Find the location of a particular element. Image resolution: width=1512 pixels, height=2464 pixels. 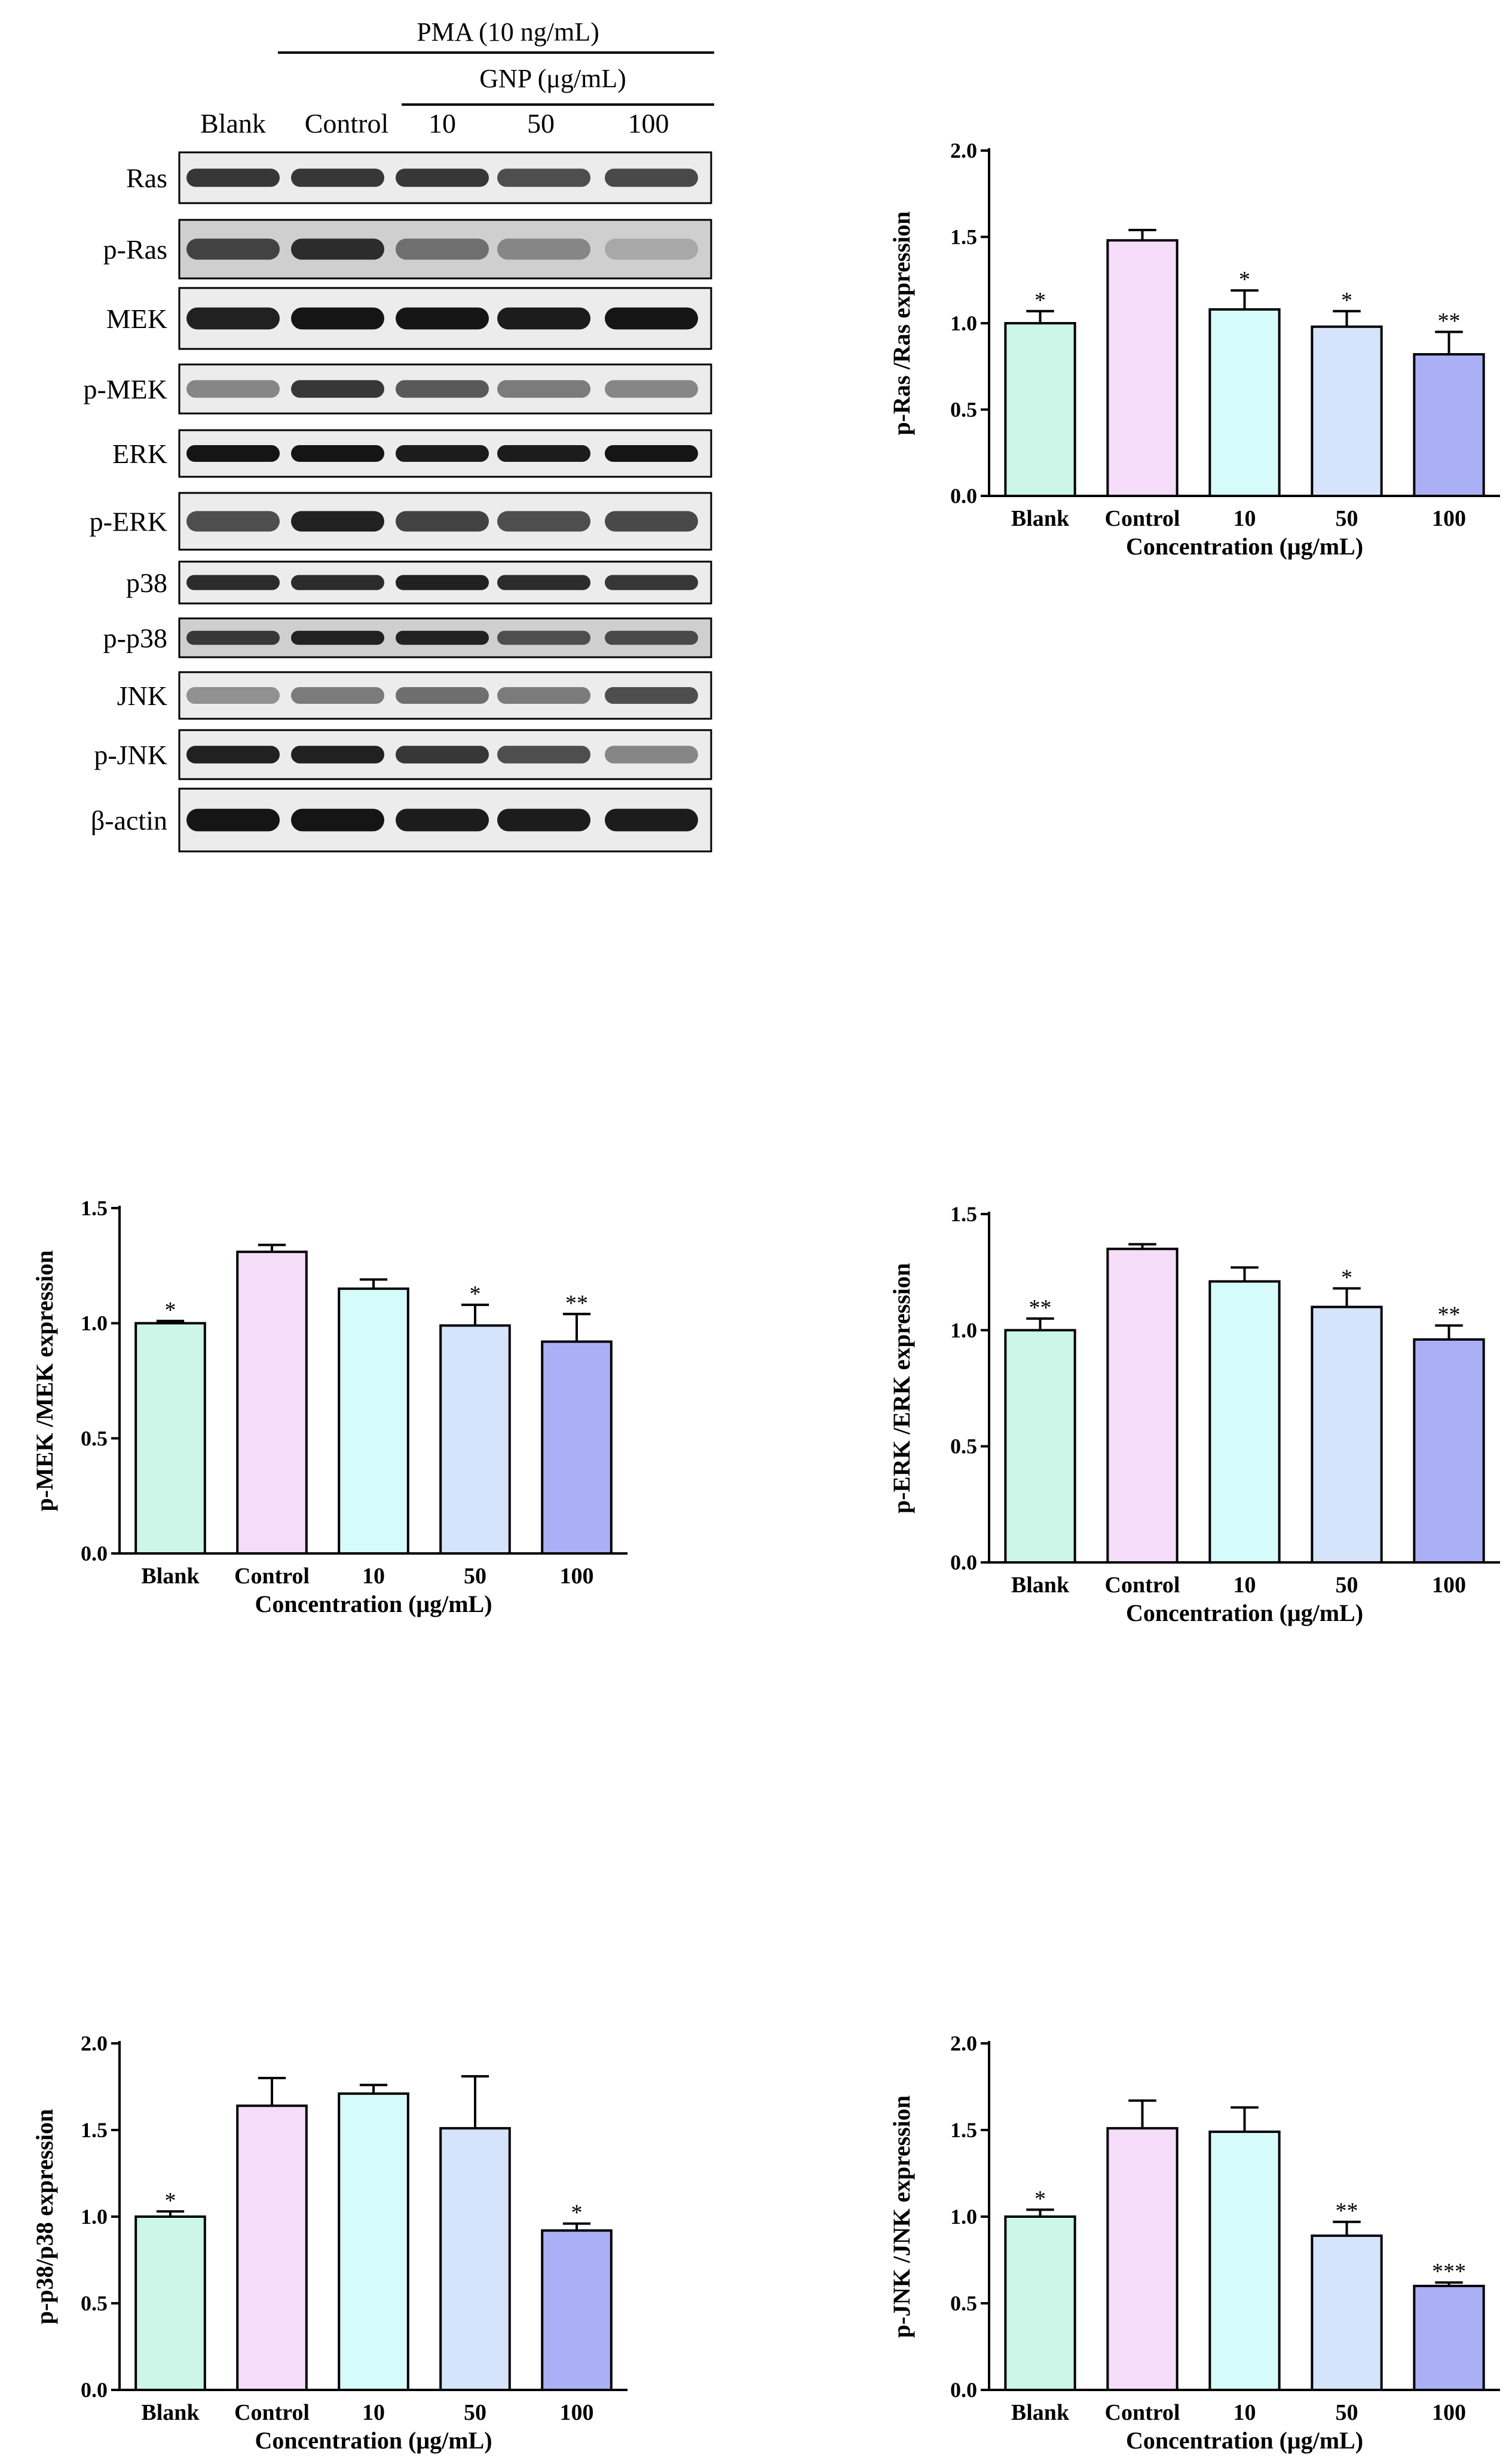

protein-label: p-JNK is located at coordinates (130, 755).